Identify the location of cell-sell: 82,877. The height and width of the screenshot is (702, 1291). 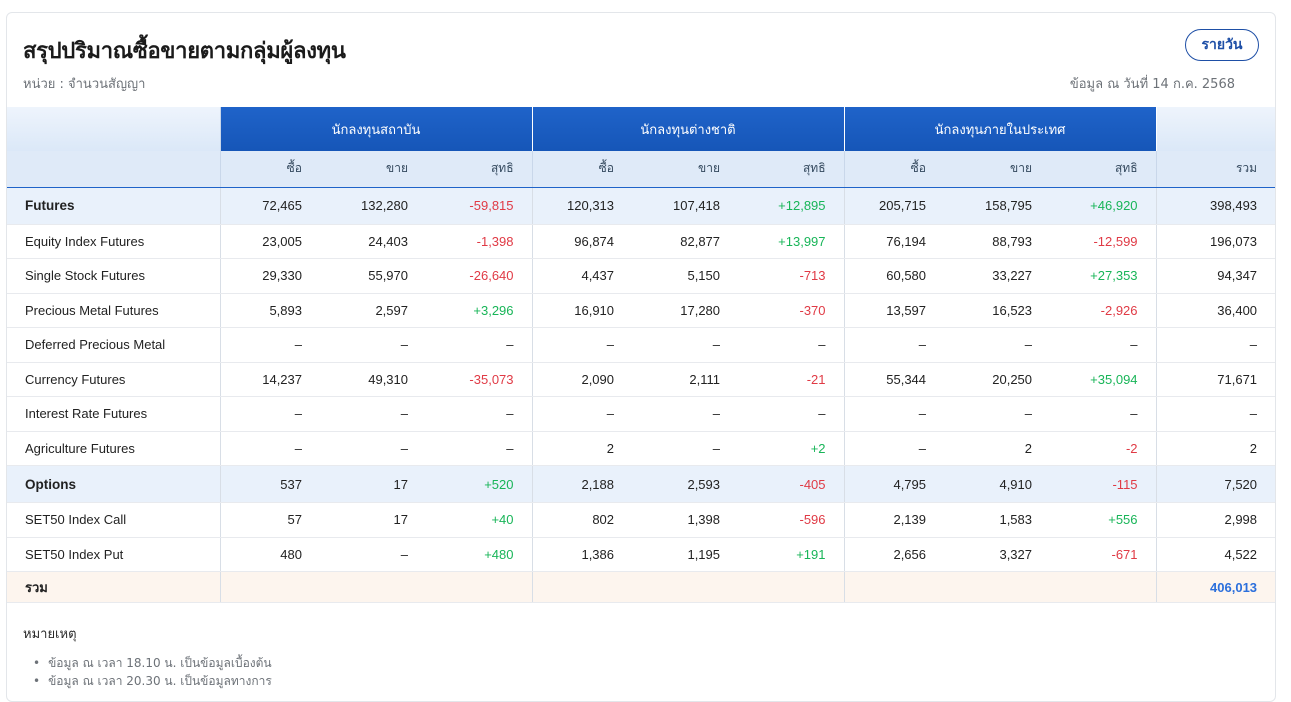
(685, 241).